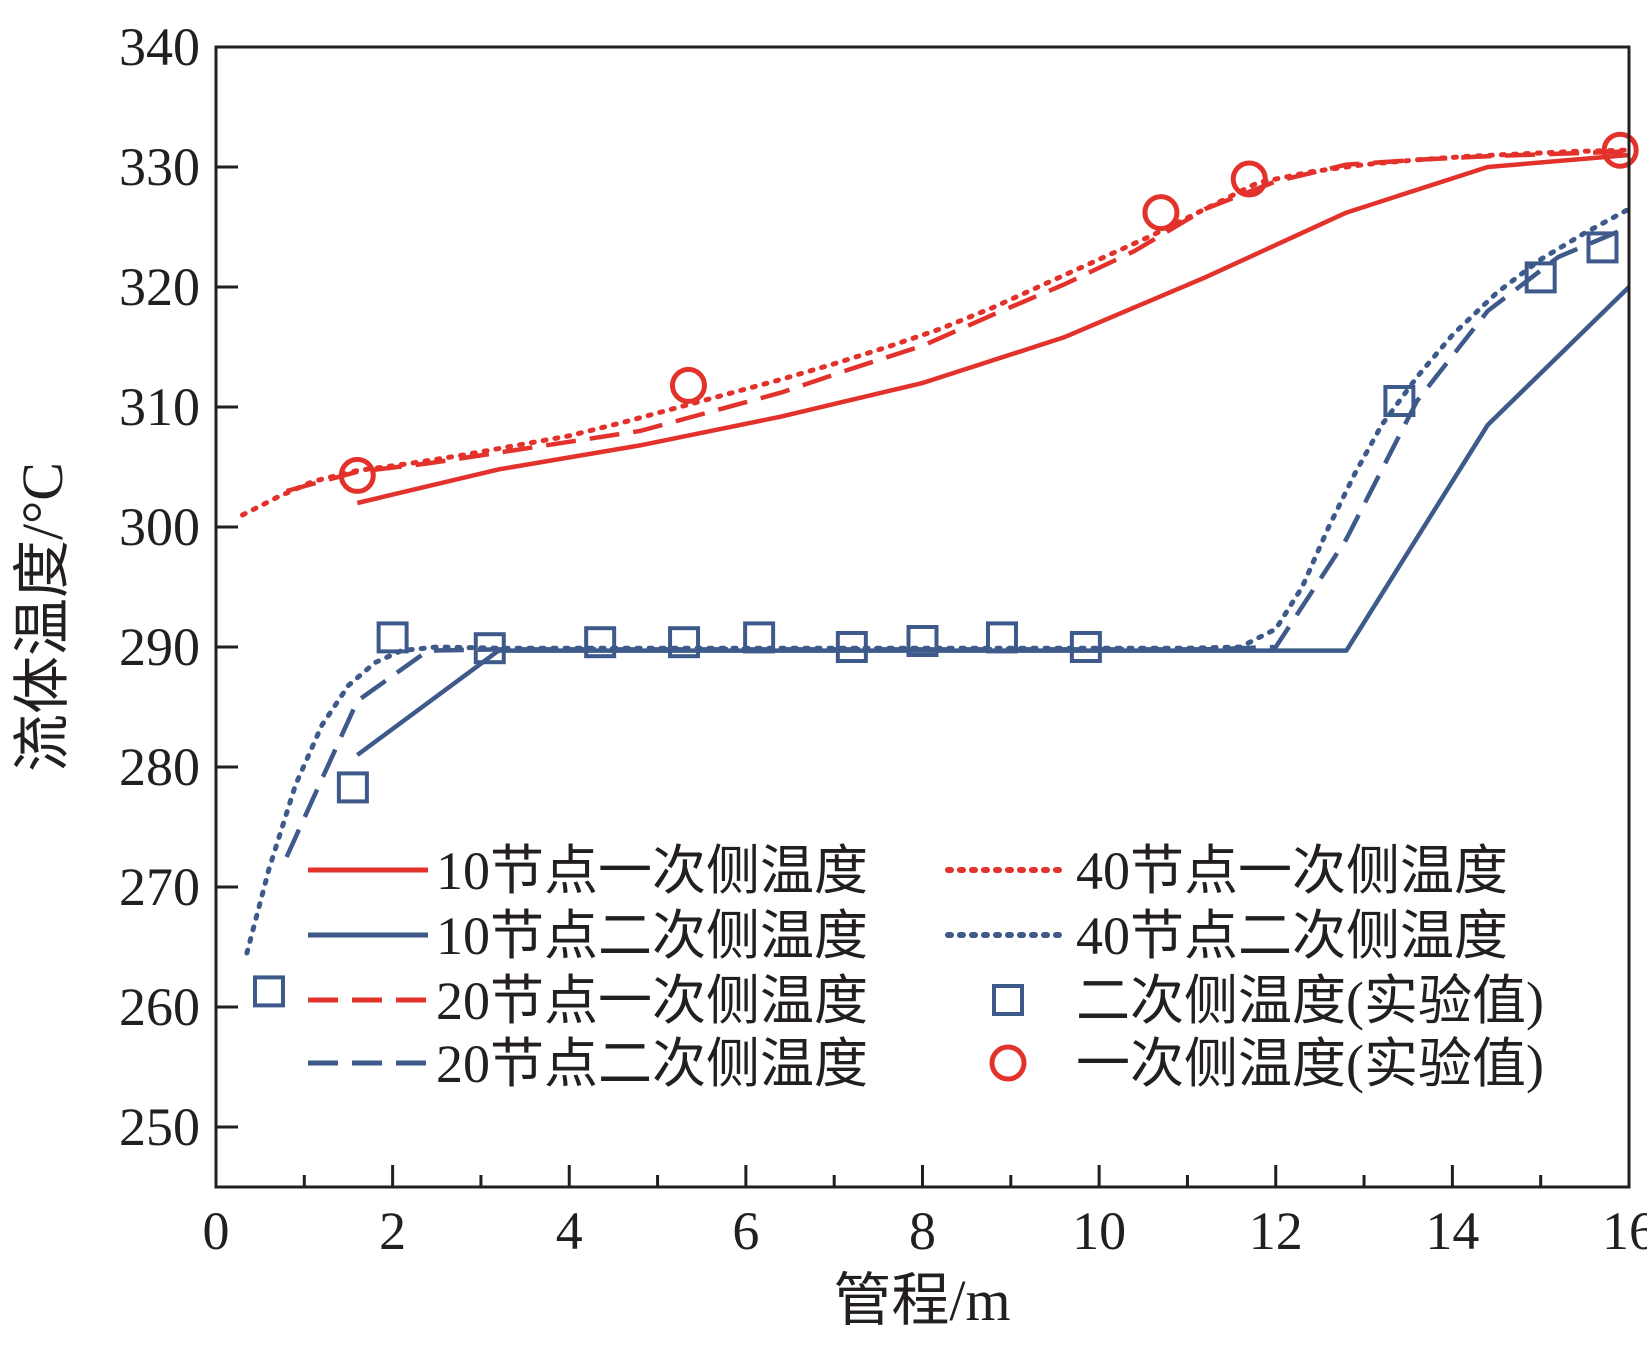  I want to click on legend-item: 二次侧温度(实验值), so click(1268, 1001).